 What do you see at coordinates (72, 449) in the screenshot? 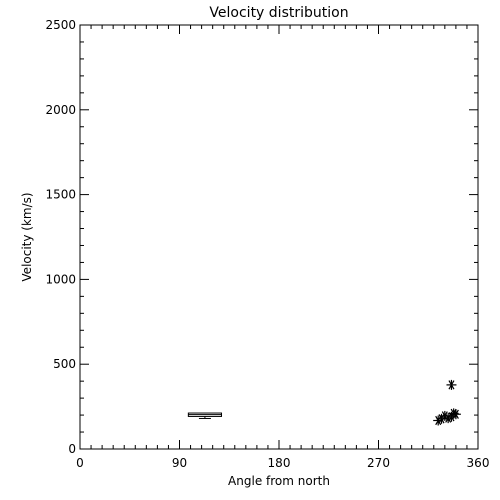
I see `y-tick-label: 0` at bounding box center [72, 449].